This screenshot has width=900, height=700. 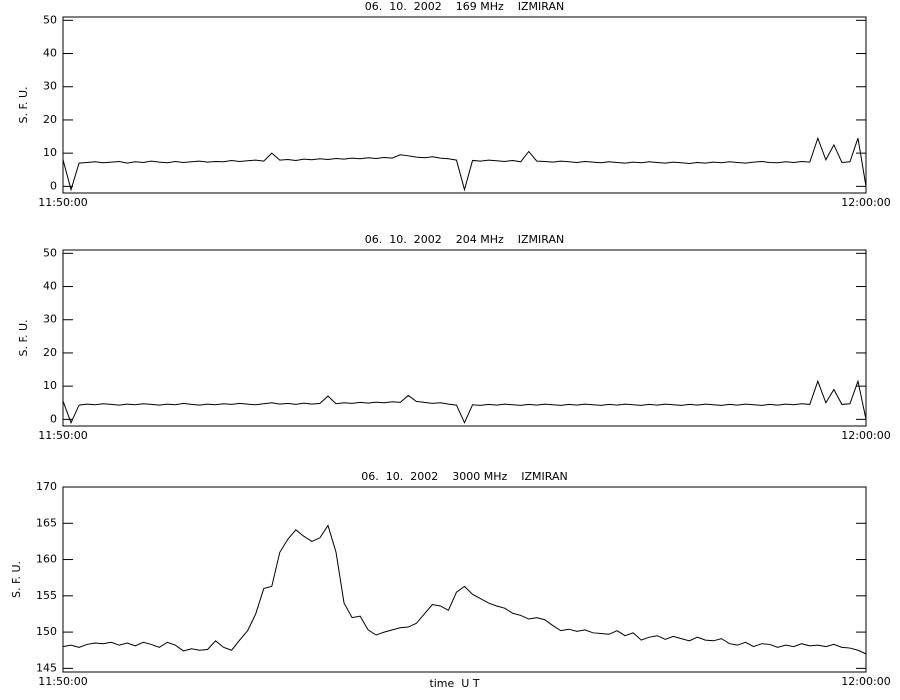 What do you see at coordinates (46, 631) in the screenshot?
I see `y-tick-label: 150` at bounding box center [46, 631].